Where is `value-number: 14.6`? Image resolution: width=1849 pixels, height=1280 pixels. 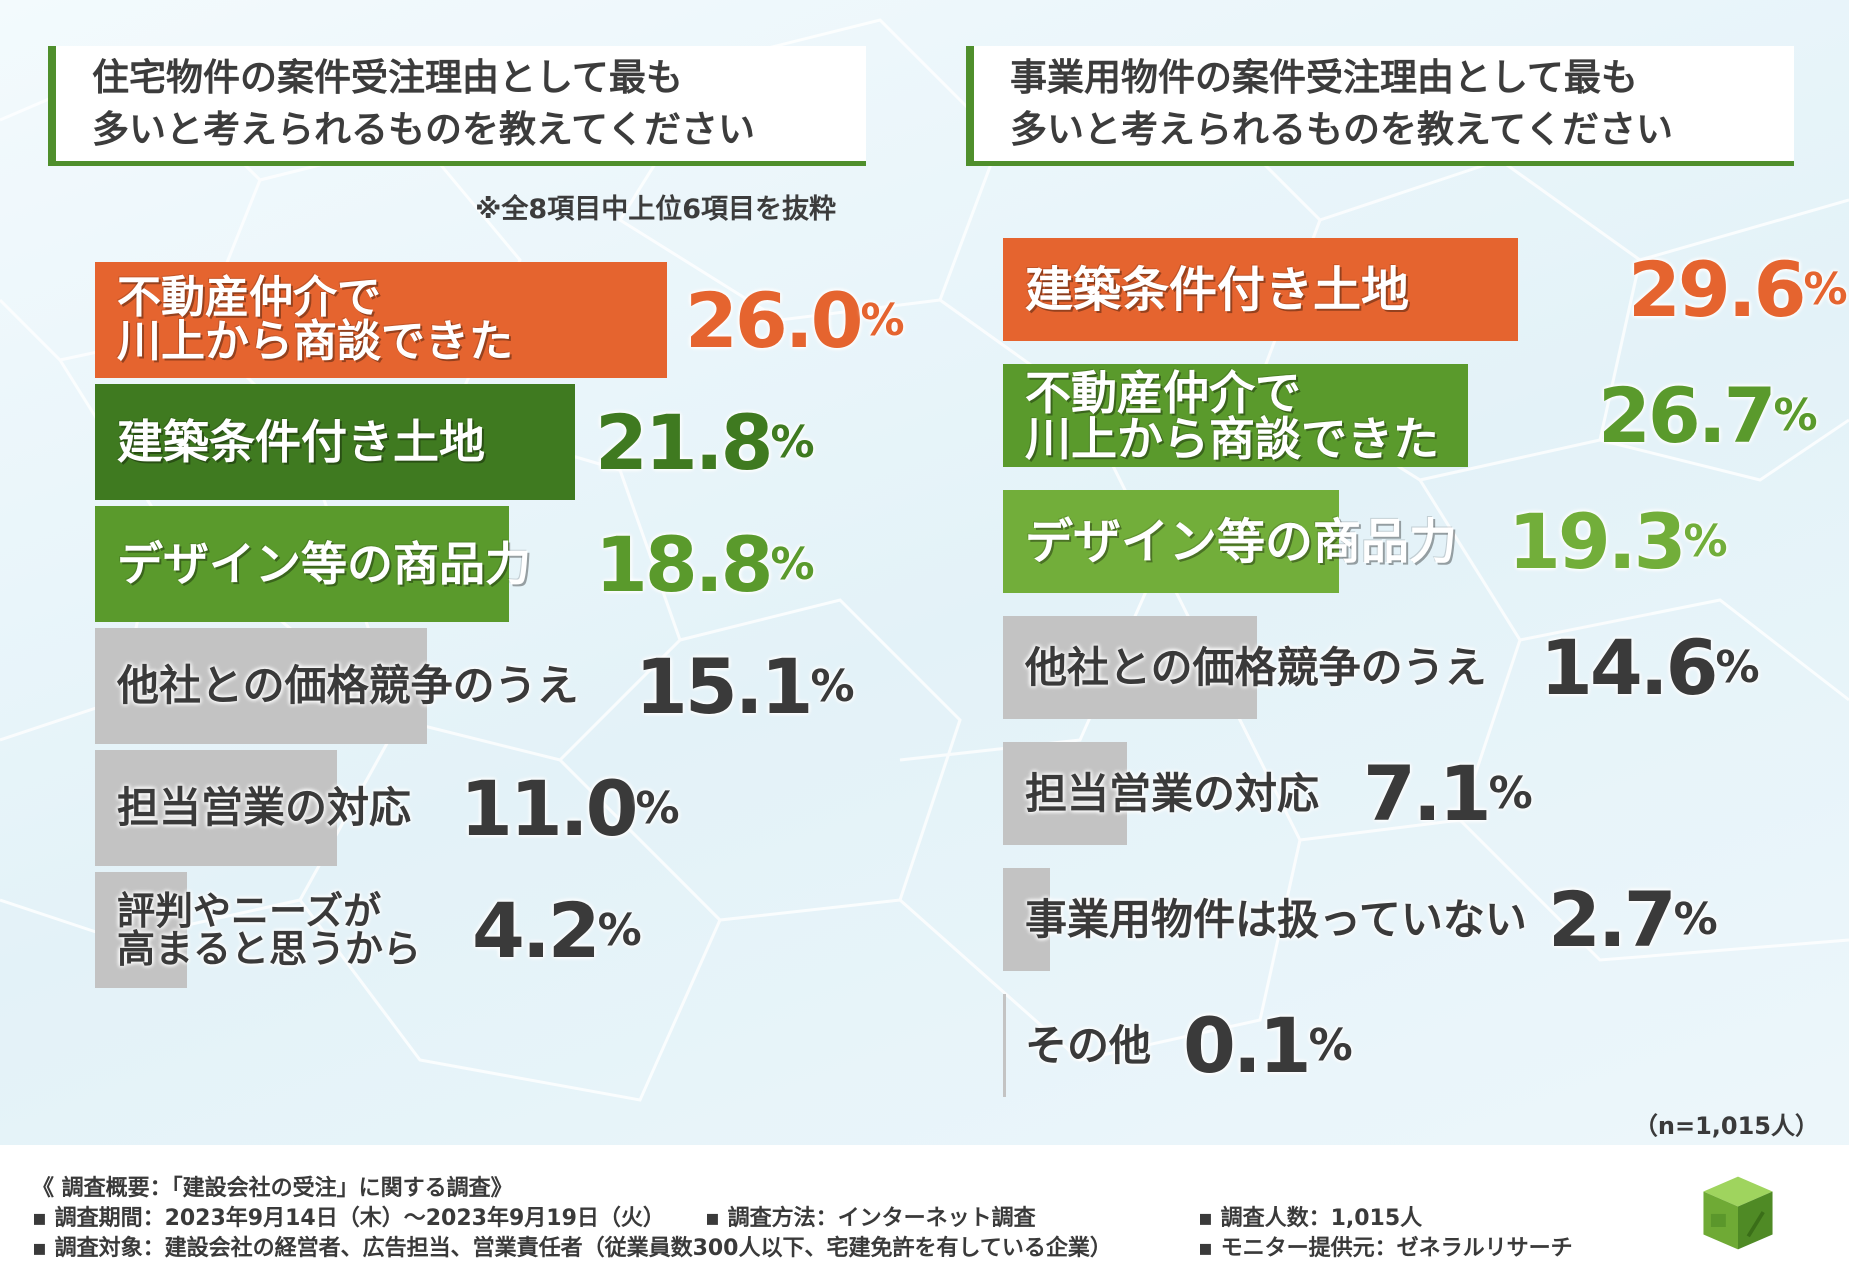
value-number: 14.6 is located at coordinates (1629, 667).